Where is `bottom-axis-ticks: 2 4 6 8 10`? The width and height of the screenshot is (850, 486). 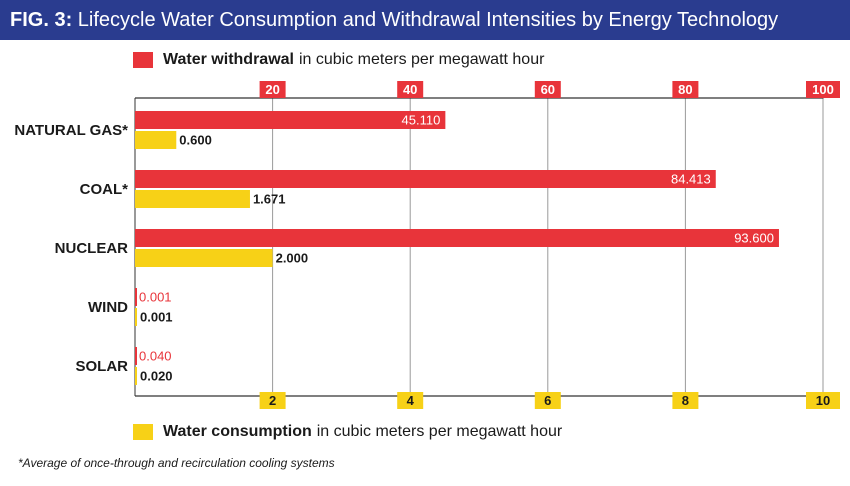 bottom-axis-ticks: 2 4 6 8 10 is located at coordinates (549, 400).